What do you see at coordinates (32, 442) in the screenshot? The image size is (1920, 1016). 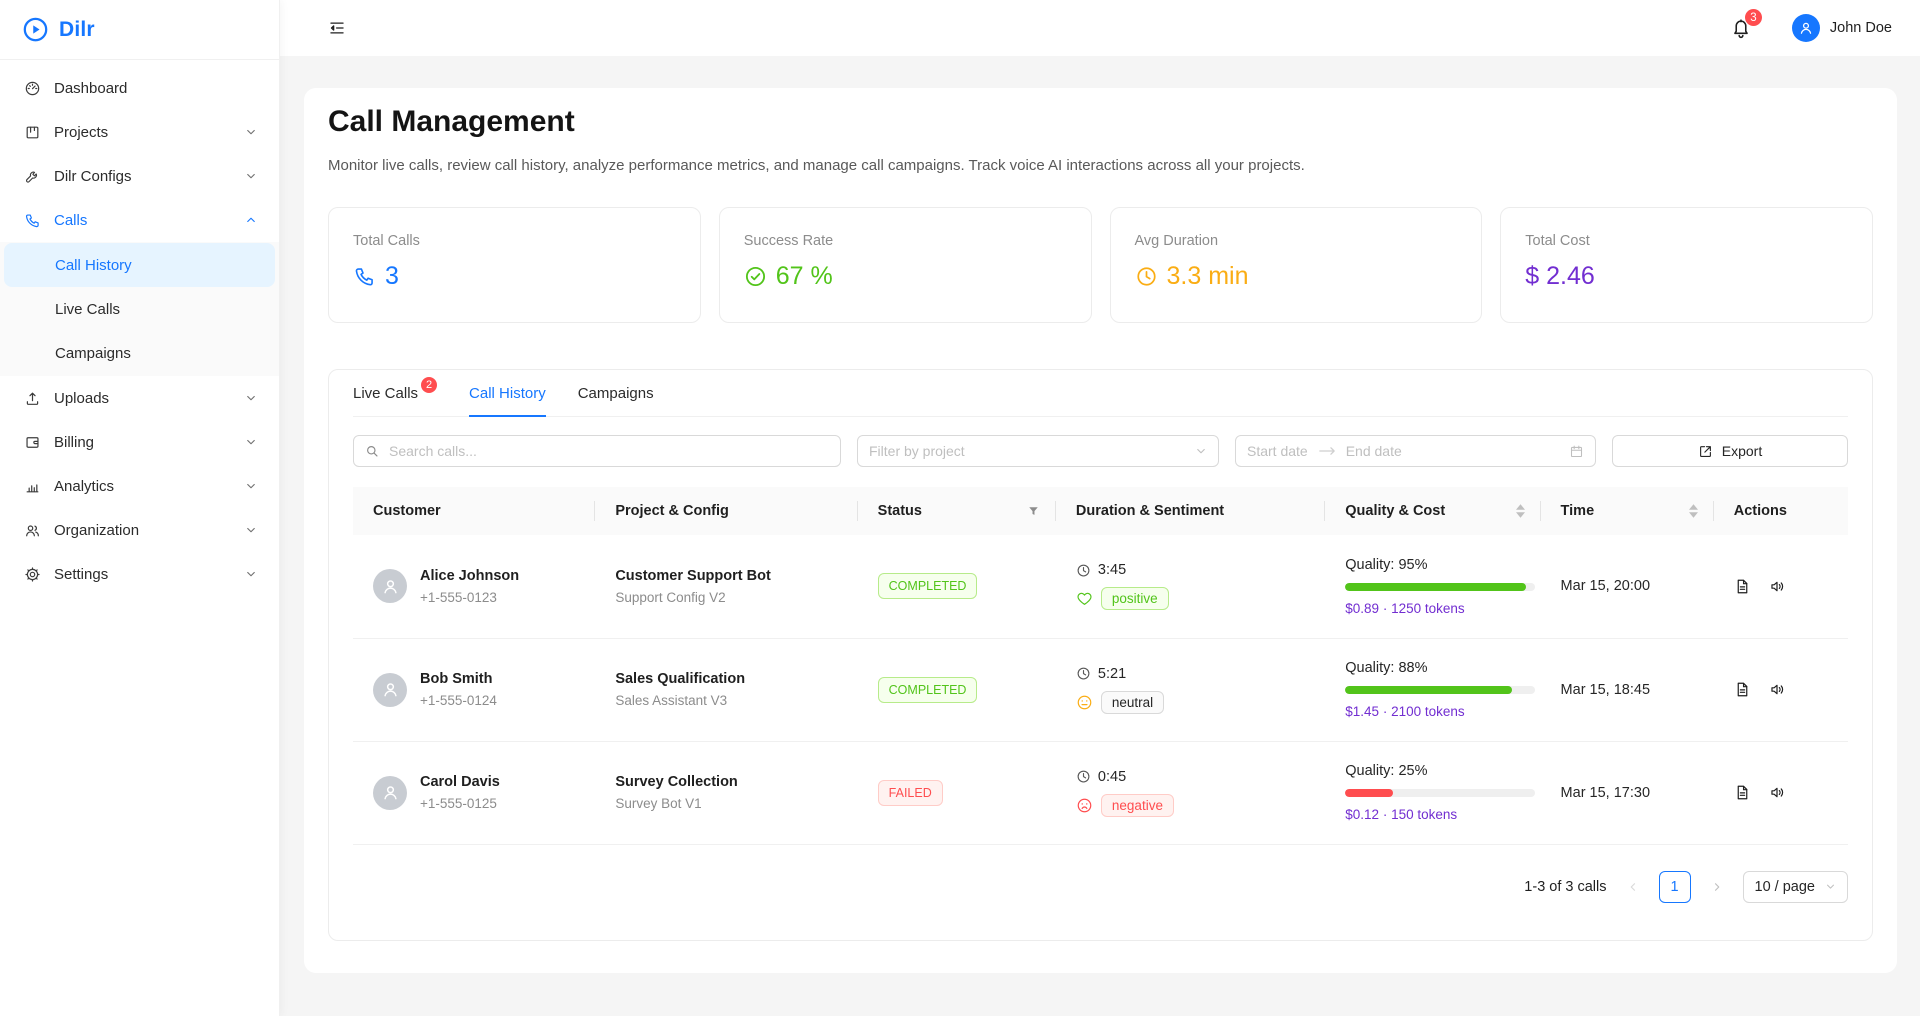 I see `wallet-icon` at bounding box center [32, 442].